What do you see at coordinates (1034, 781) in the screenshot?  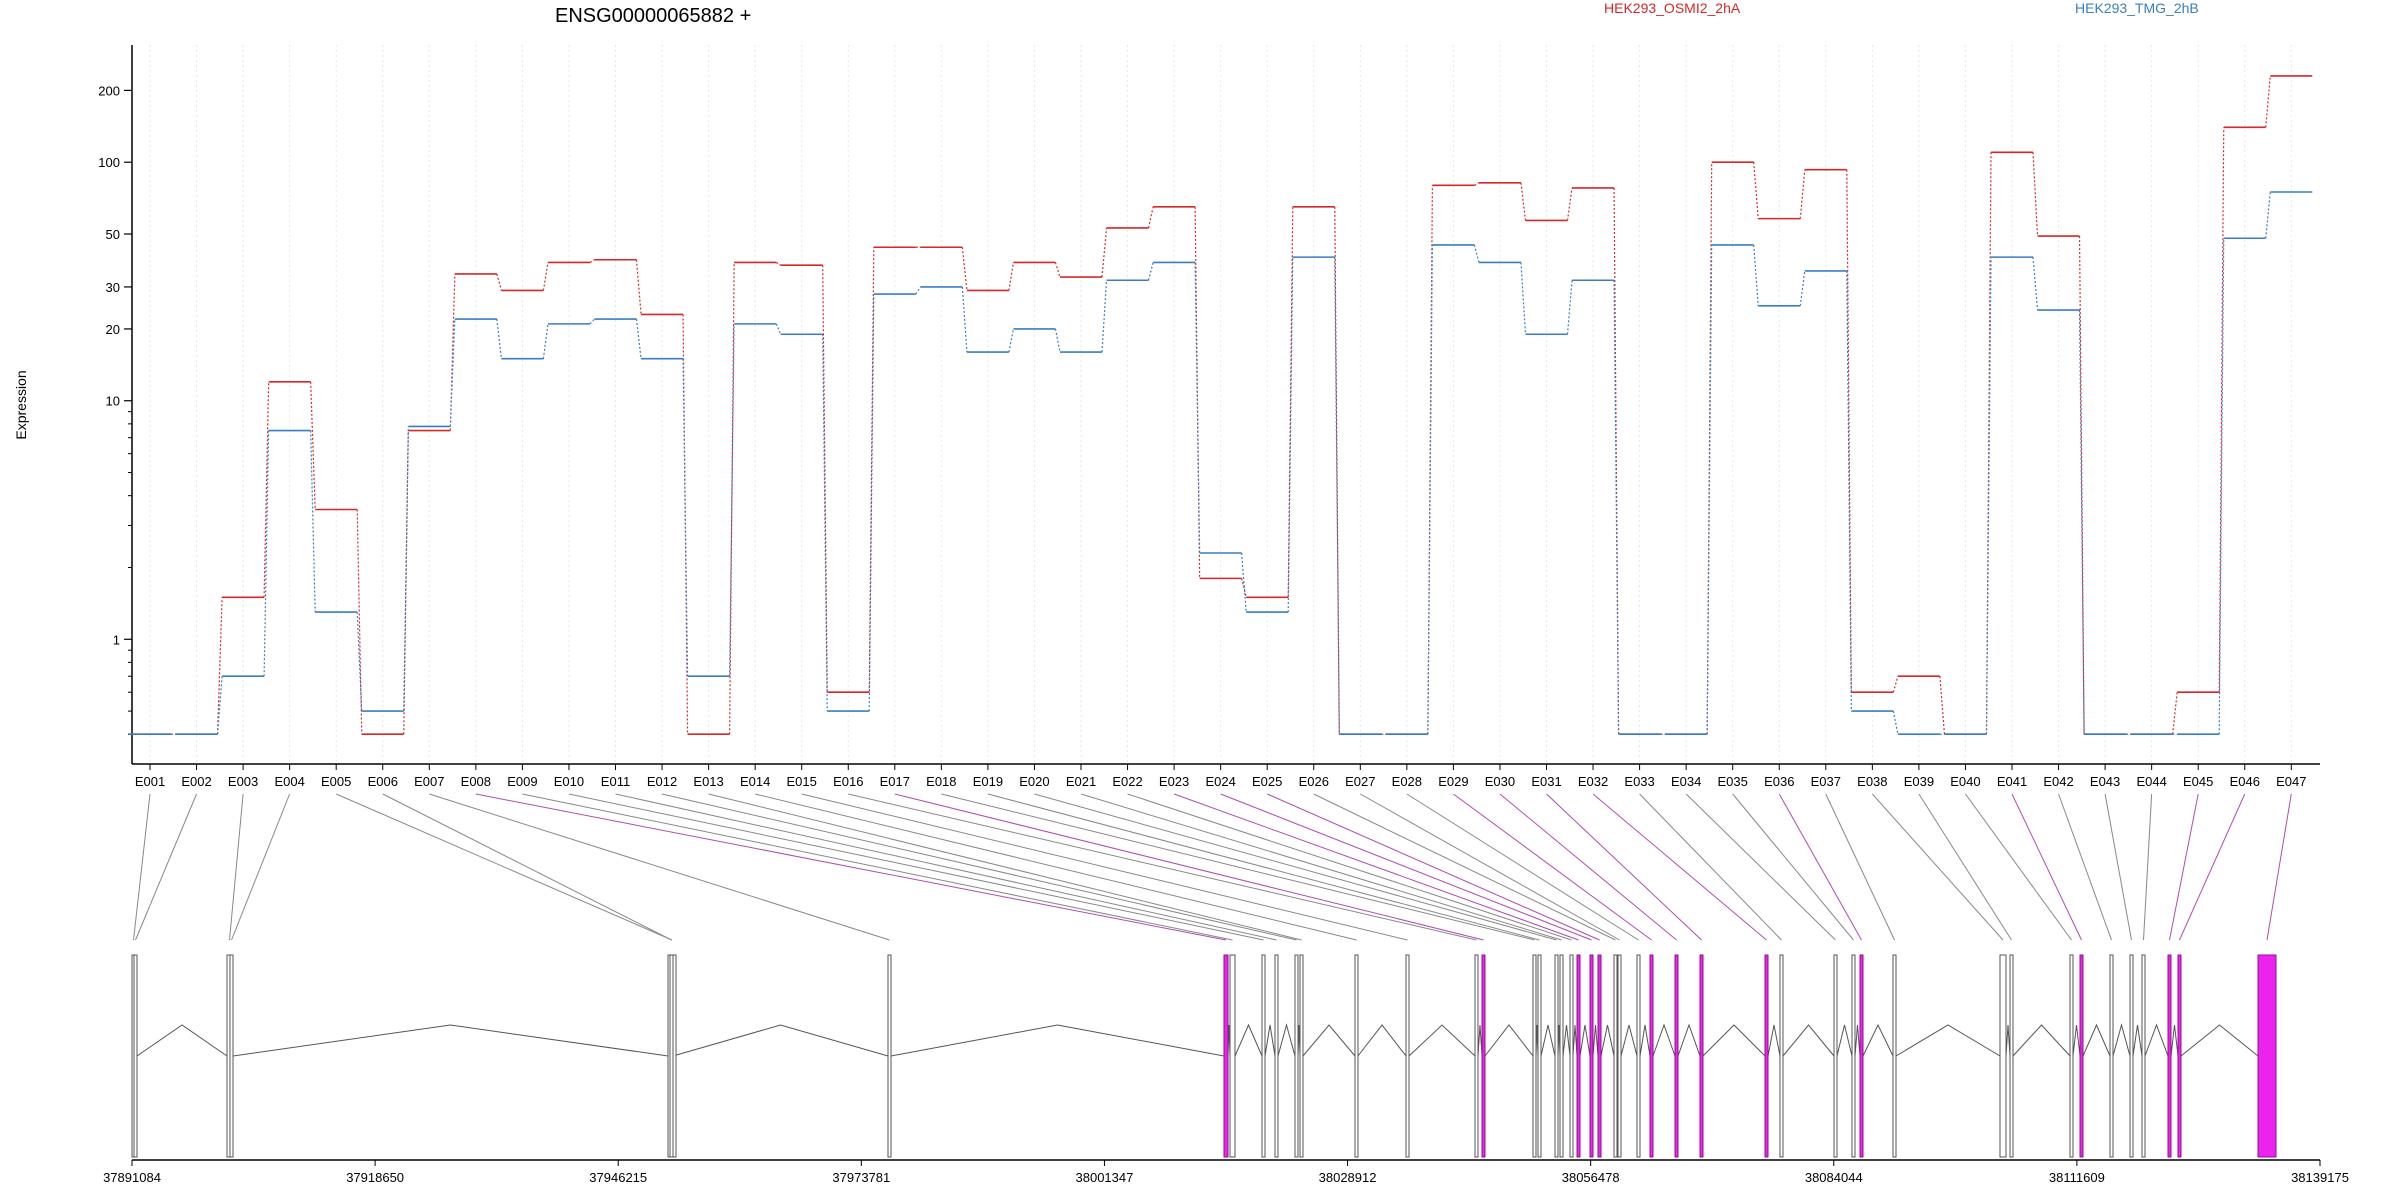 I see `x-tick-label: E020` at bounding box center [1034, 781].